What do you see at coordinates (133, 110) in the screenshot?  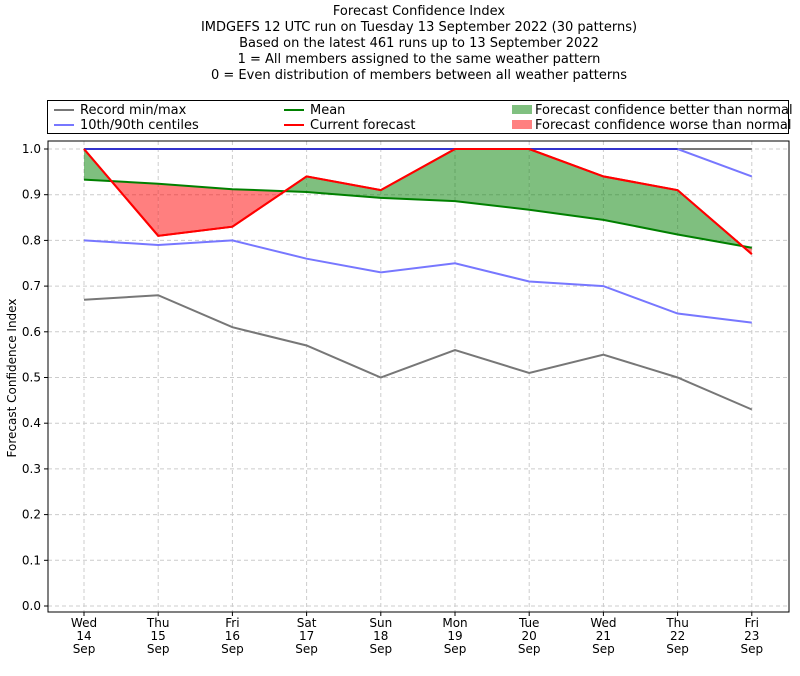 I see `legend-label-record: Record min/max` at bounding box center [133, 110].